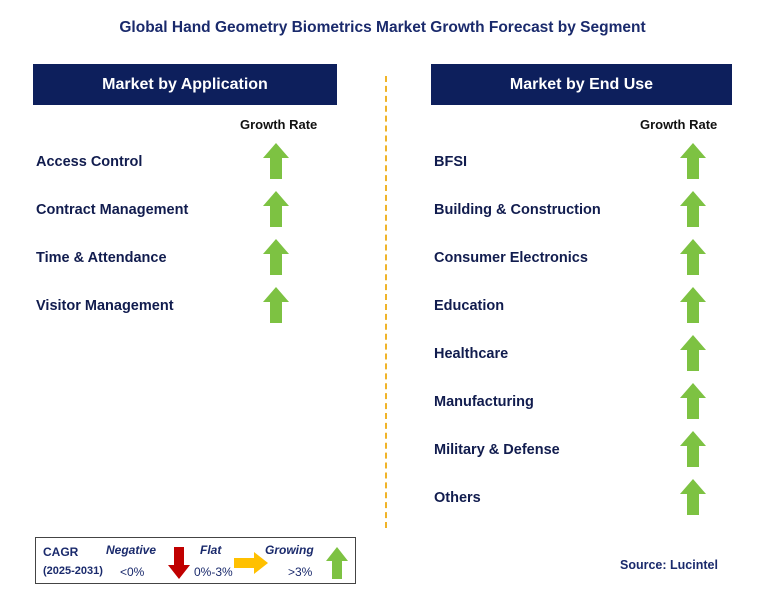  Describe the element at coordinates (105, 306) in the screenshot. I see `segment-label: Visitor Management` at that location.